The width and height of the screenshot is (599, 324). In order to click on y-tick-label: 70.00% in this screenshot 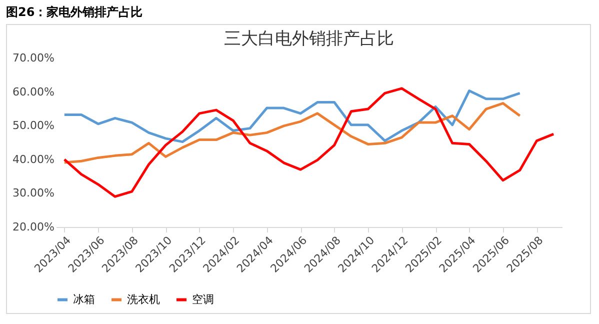, I will do `click(33, 58)`.